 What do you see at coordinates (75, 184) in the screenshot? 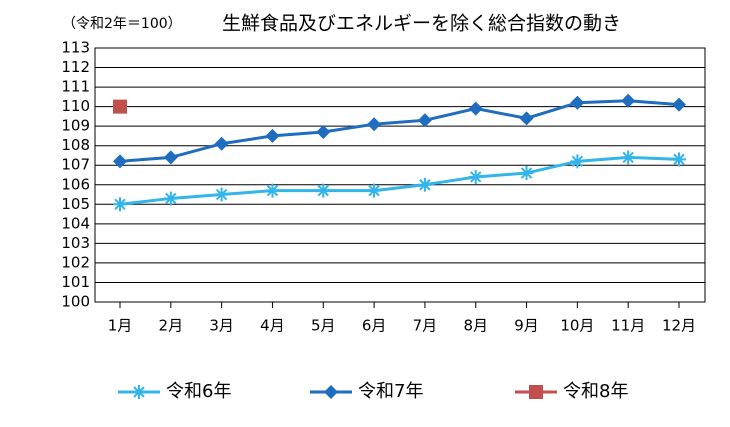
I see `y-tick-label: 106` at bounding box center [75, 184].